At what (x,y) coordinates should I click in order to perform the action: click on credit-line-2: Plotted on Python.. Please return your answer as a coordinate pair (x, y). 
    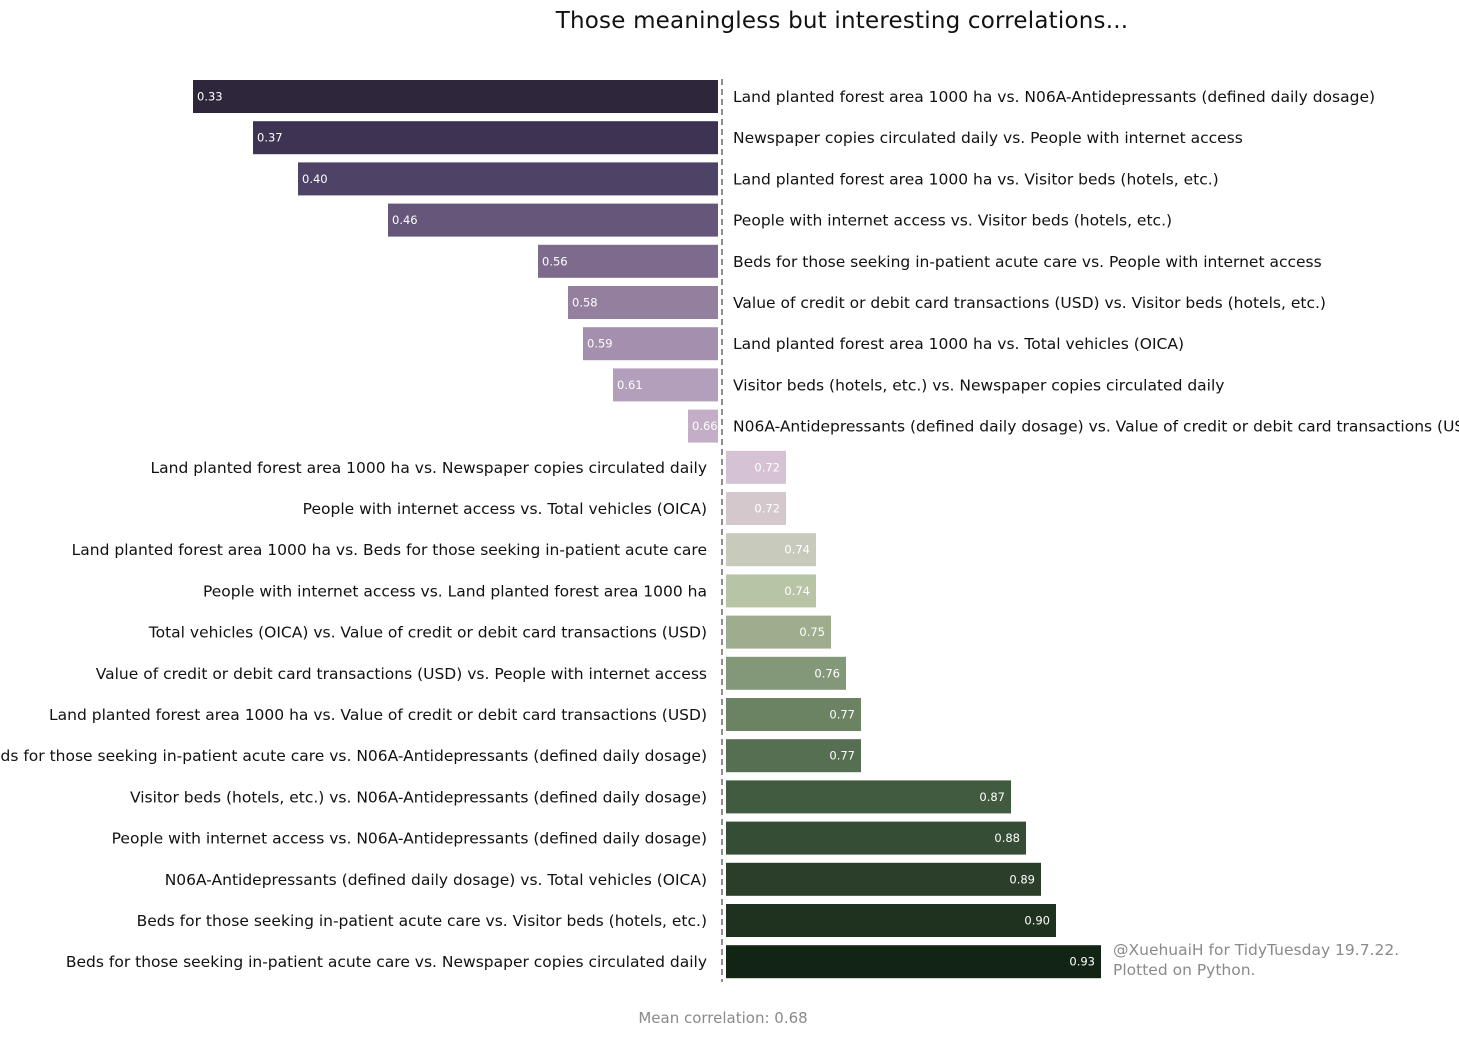
    Looking at the image, I should click on (1184, 970).